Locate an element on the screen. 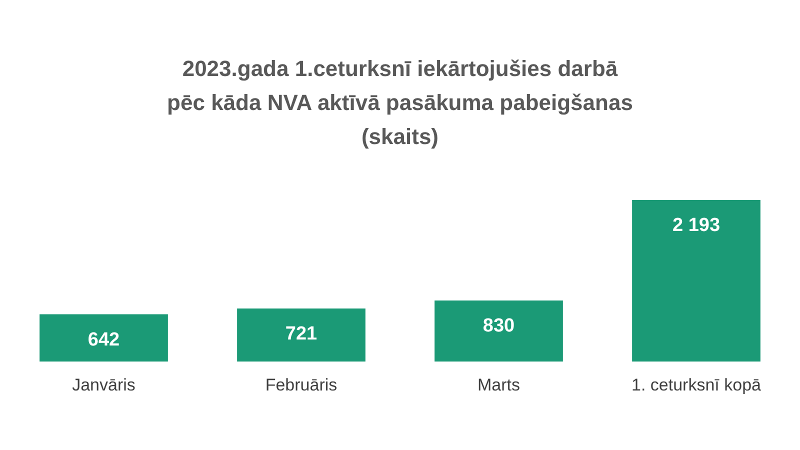 This screenshot has height=450, width=800. x-tick-label: Marts is located at coordinates (499, 384).